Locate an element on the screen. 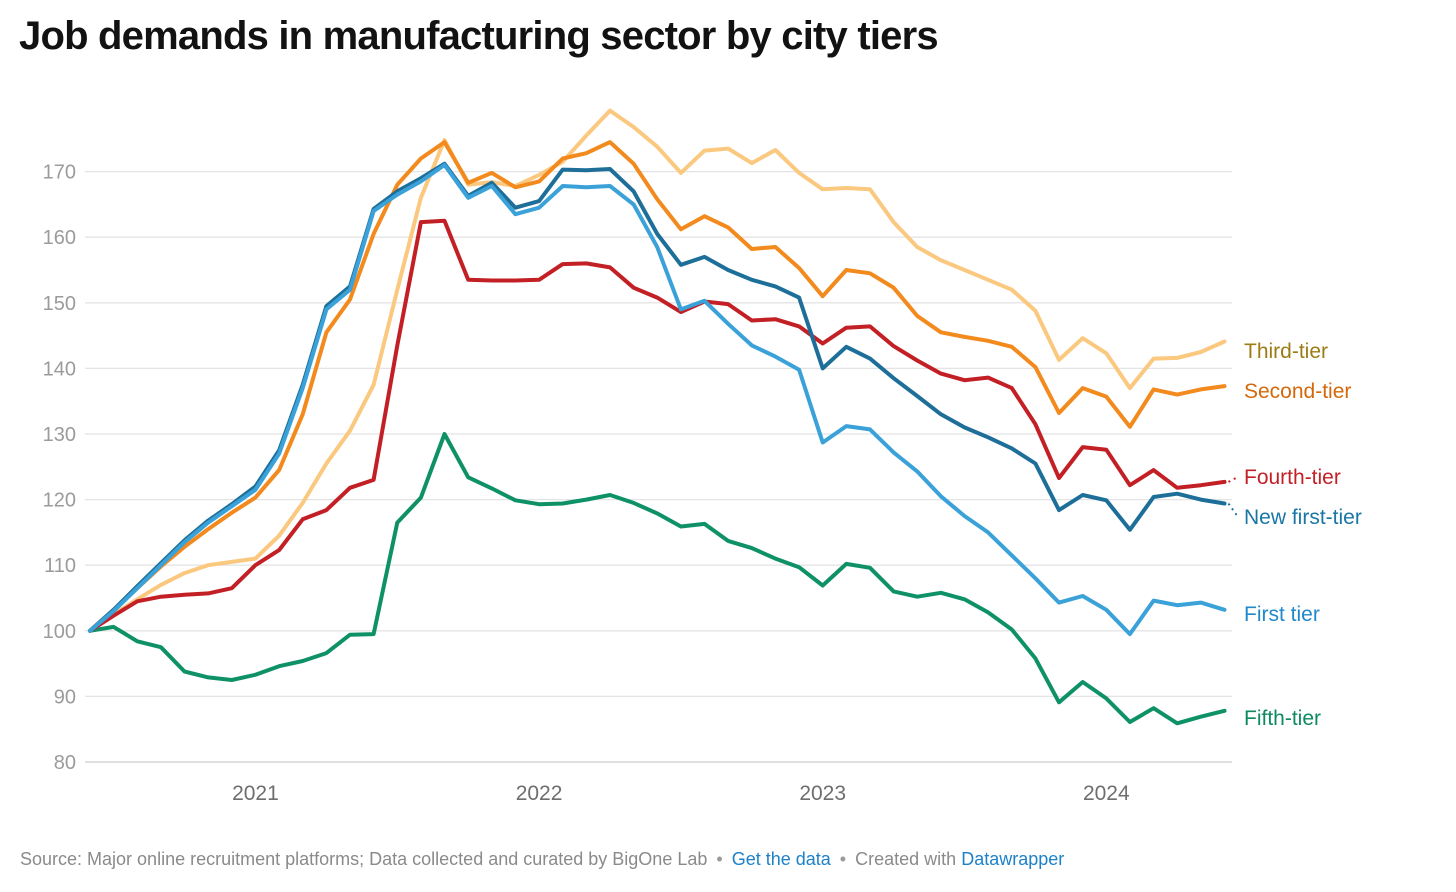 Image resolution: width=1456 pixels, height=892 pixels. series-label-fourth-tier: Fourth-tier is located at coordinates (1292, 477).